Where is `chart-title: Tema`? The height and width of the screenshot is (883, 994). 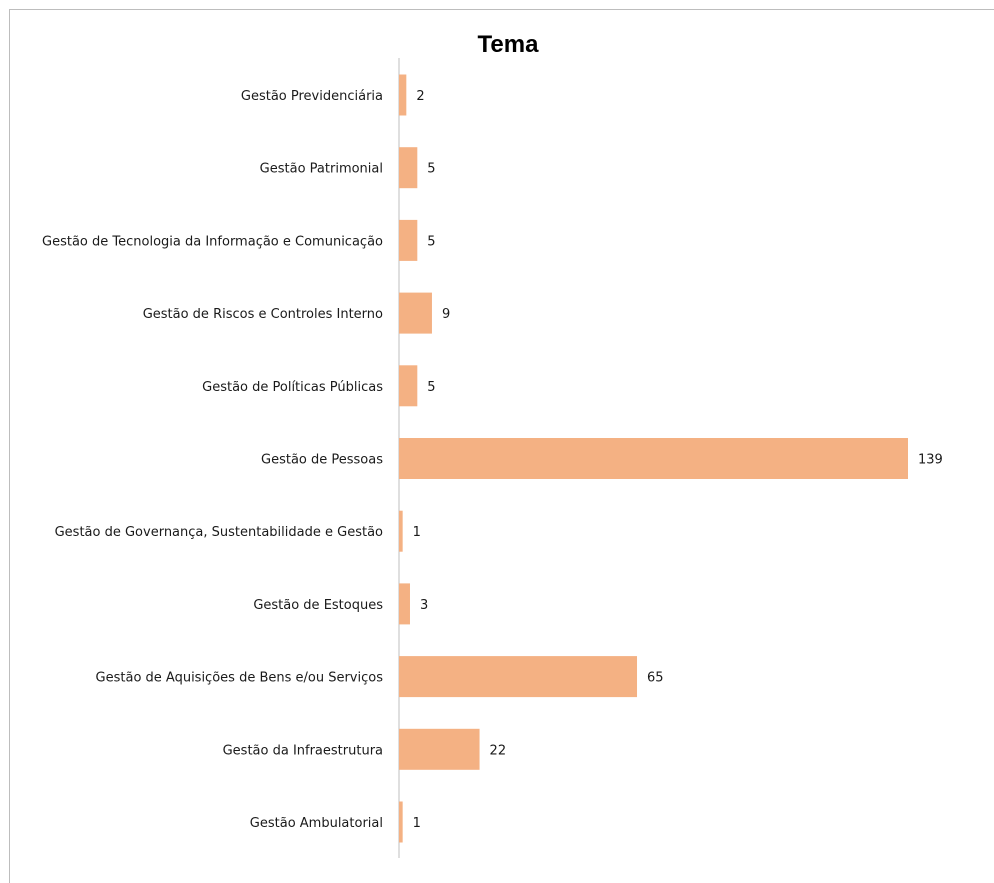 chart-title: Tema is located at coordinates (509, 44).